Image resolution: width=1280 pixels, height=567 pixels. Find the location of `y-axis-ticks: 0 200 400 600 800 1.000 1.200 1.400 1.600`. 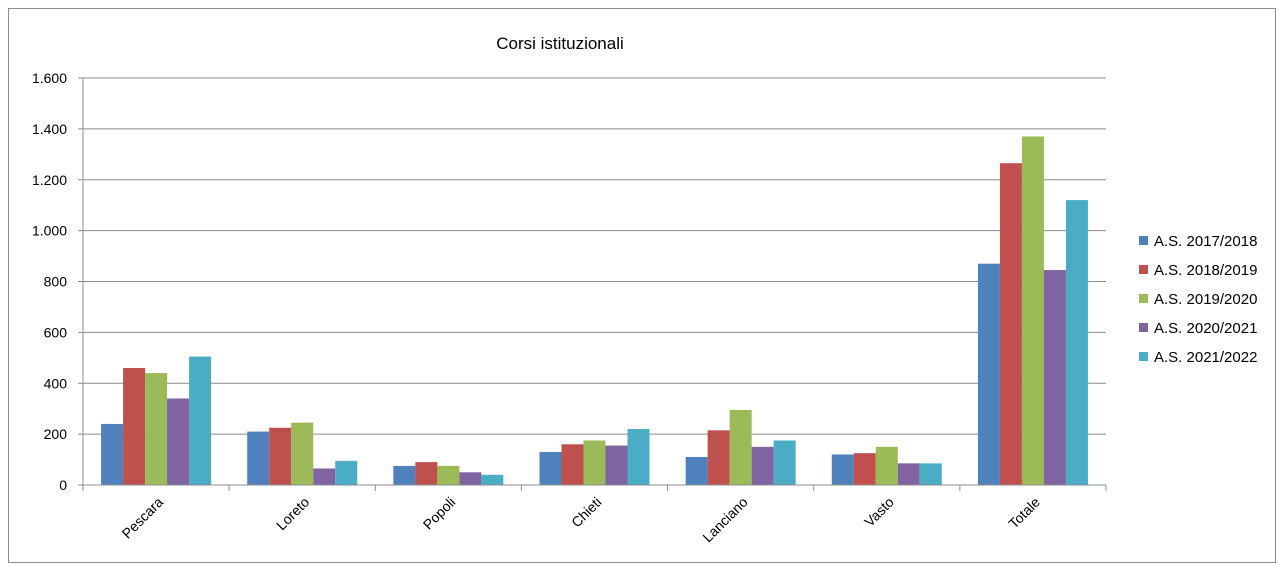

y-axis-ticks: 0 200 400 600 800 1.000 1.200 1.400 1.600 is located at coordinates (57, 281).